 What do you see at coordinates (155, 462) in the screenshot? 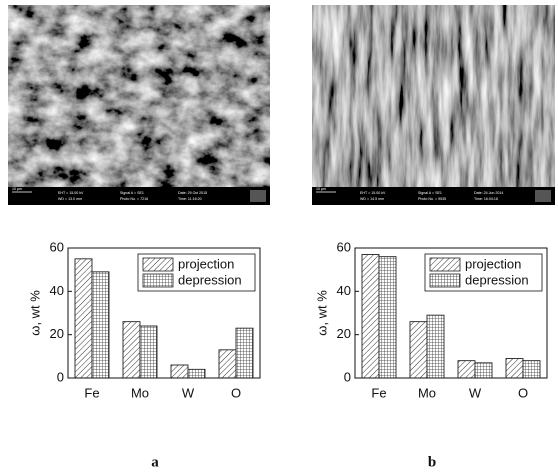
I see `panel-label: a` at bounding box center [155, 462].